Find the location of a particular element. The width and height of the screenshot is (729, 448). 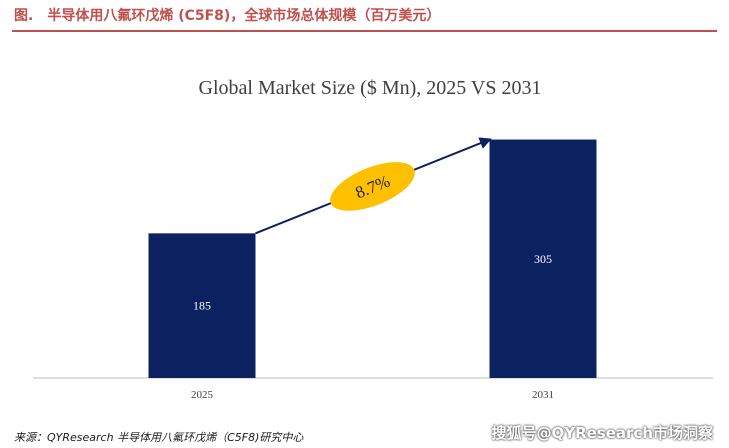

figure-caption-text: 半导体用八氟环戊烯 (C5F8)，全球市场总体规模（百万美元） is located at coordinates (244, 16).